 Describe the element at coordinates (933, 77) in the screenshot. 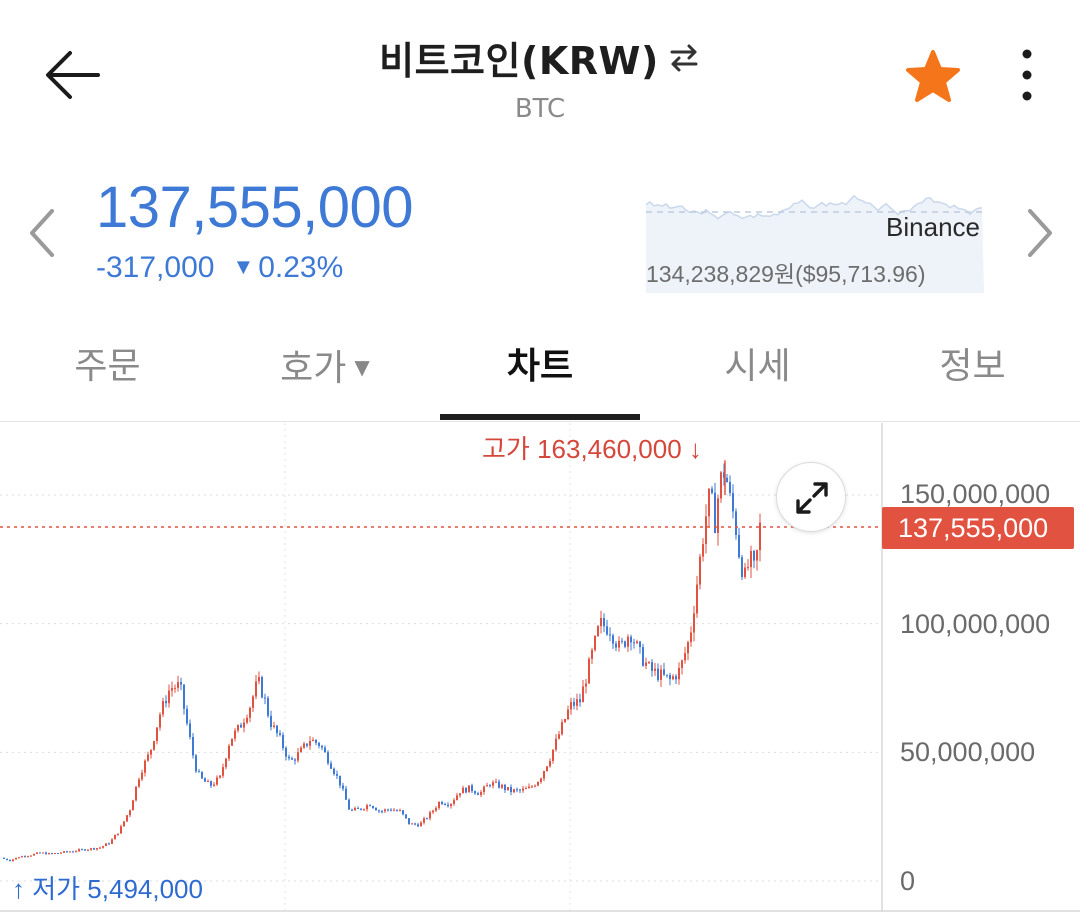

I see `favorite-button` at that location.